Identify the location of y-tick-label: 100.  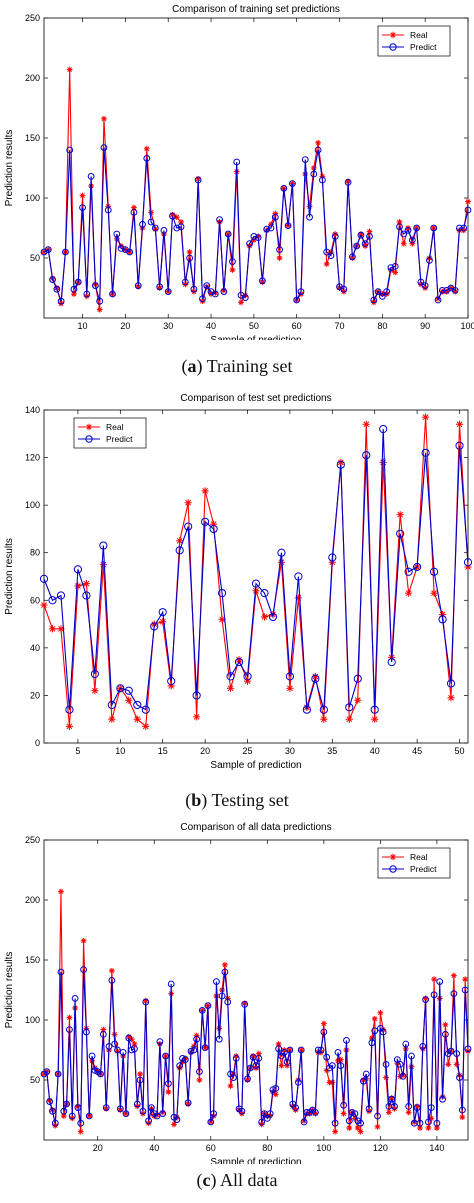
(32, 198).